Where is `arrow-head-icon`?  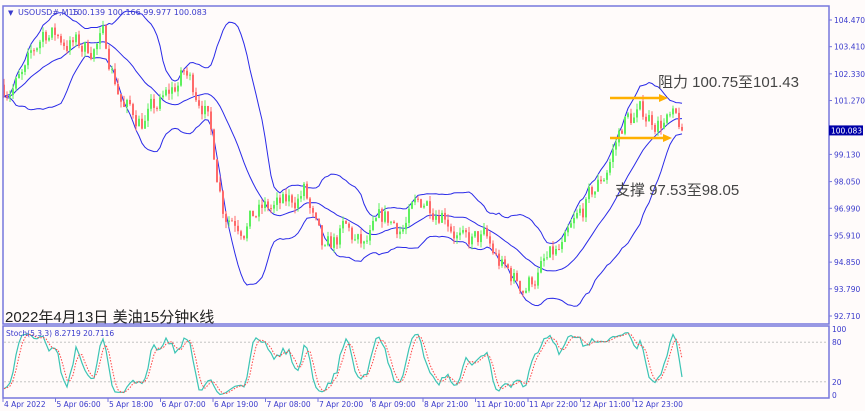 arrow-head-icon is located at coordinates (663, 98).